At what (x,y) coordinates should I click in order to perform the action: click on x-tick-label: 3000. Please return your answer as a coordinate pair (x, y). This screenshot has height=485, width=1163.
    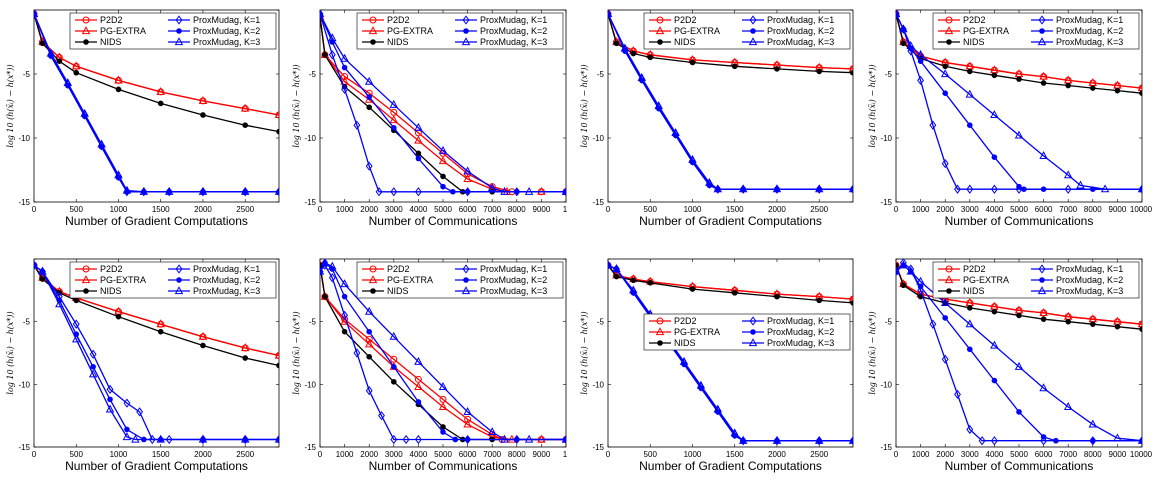
    Looking at the image, I should click on (394, 209).